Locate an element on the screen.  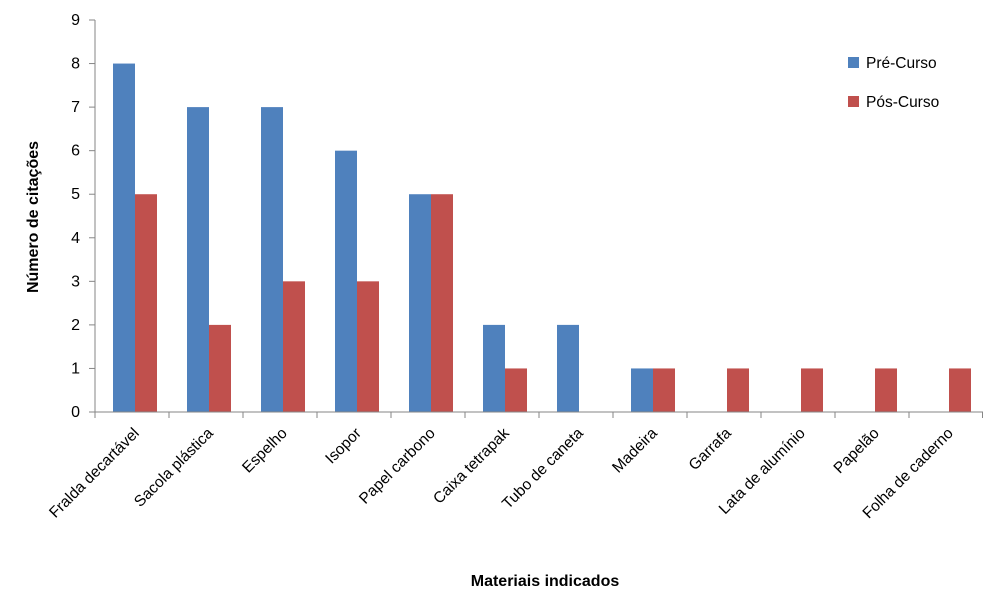
legend-swatch-pre-curso is located at coordinates (853, 62).